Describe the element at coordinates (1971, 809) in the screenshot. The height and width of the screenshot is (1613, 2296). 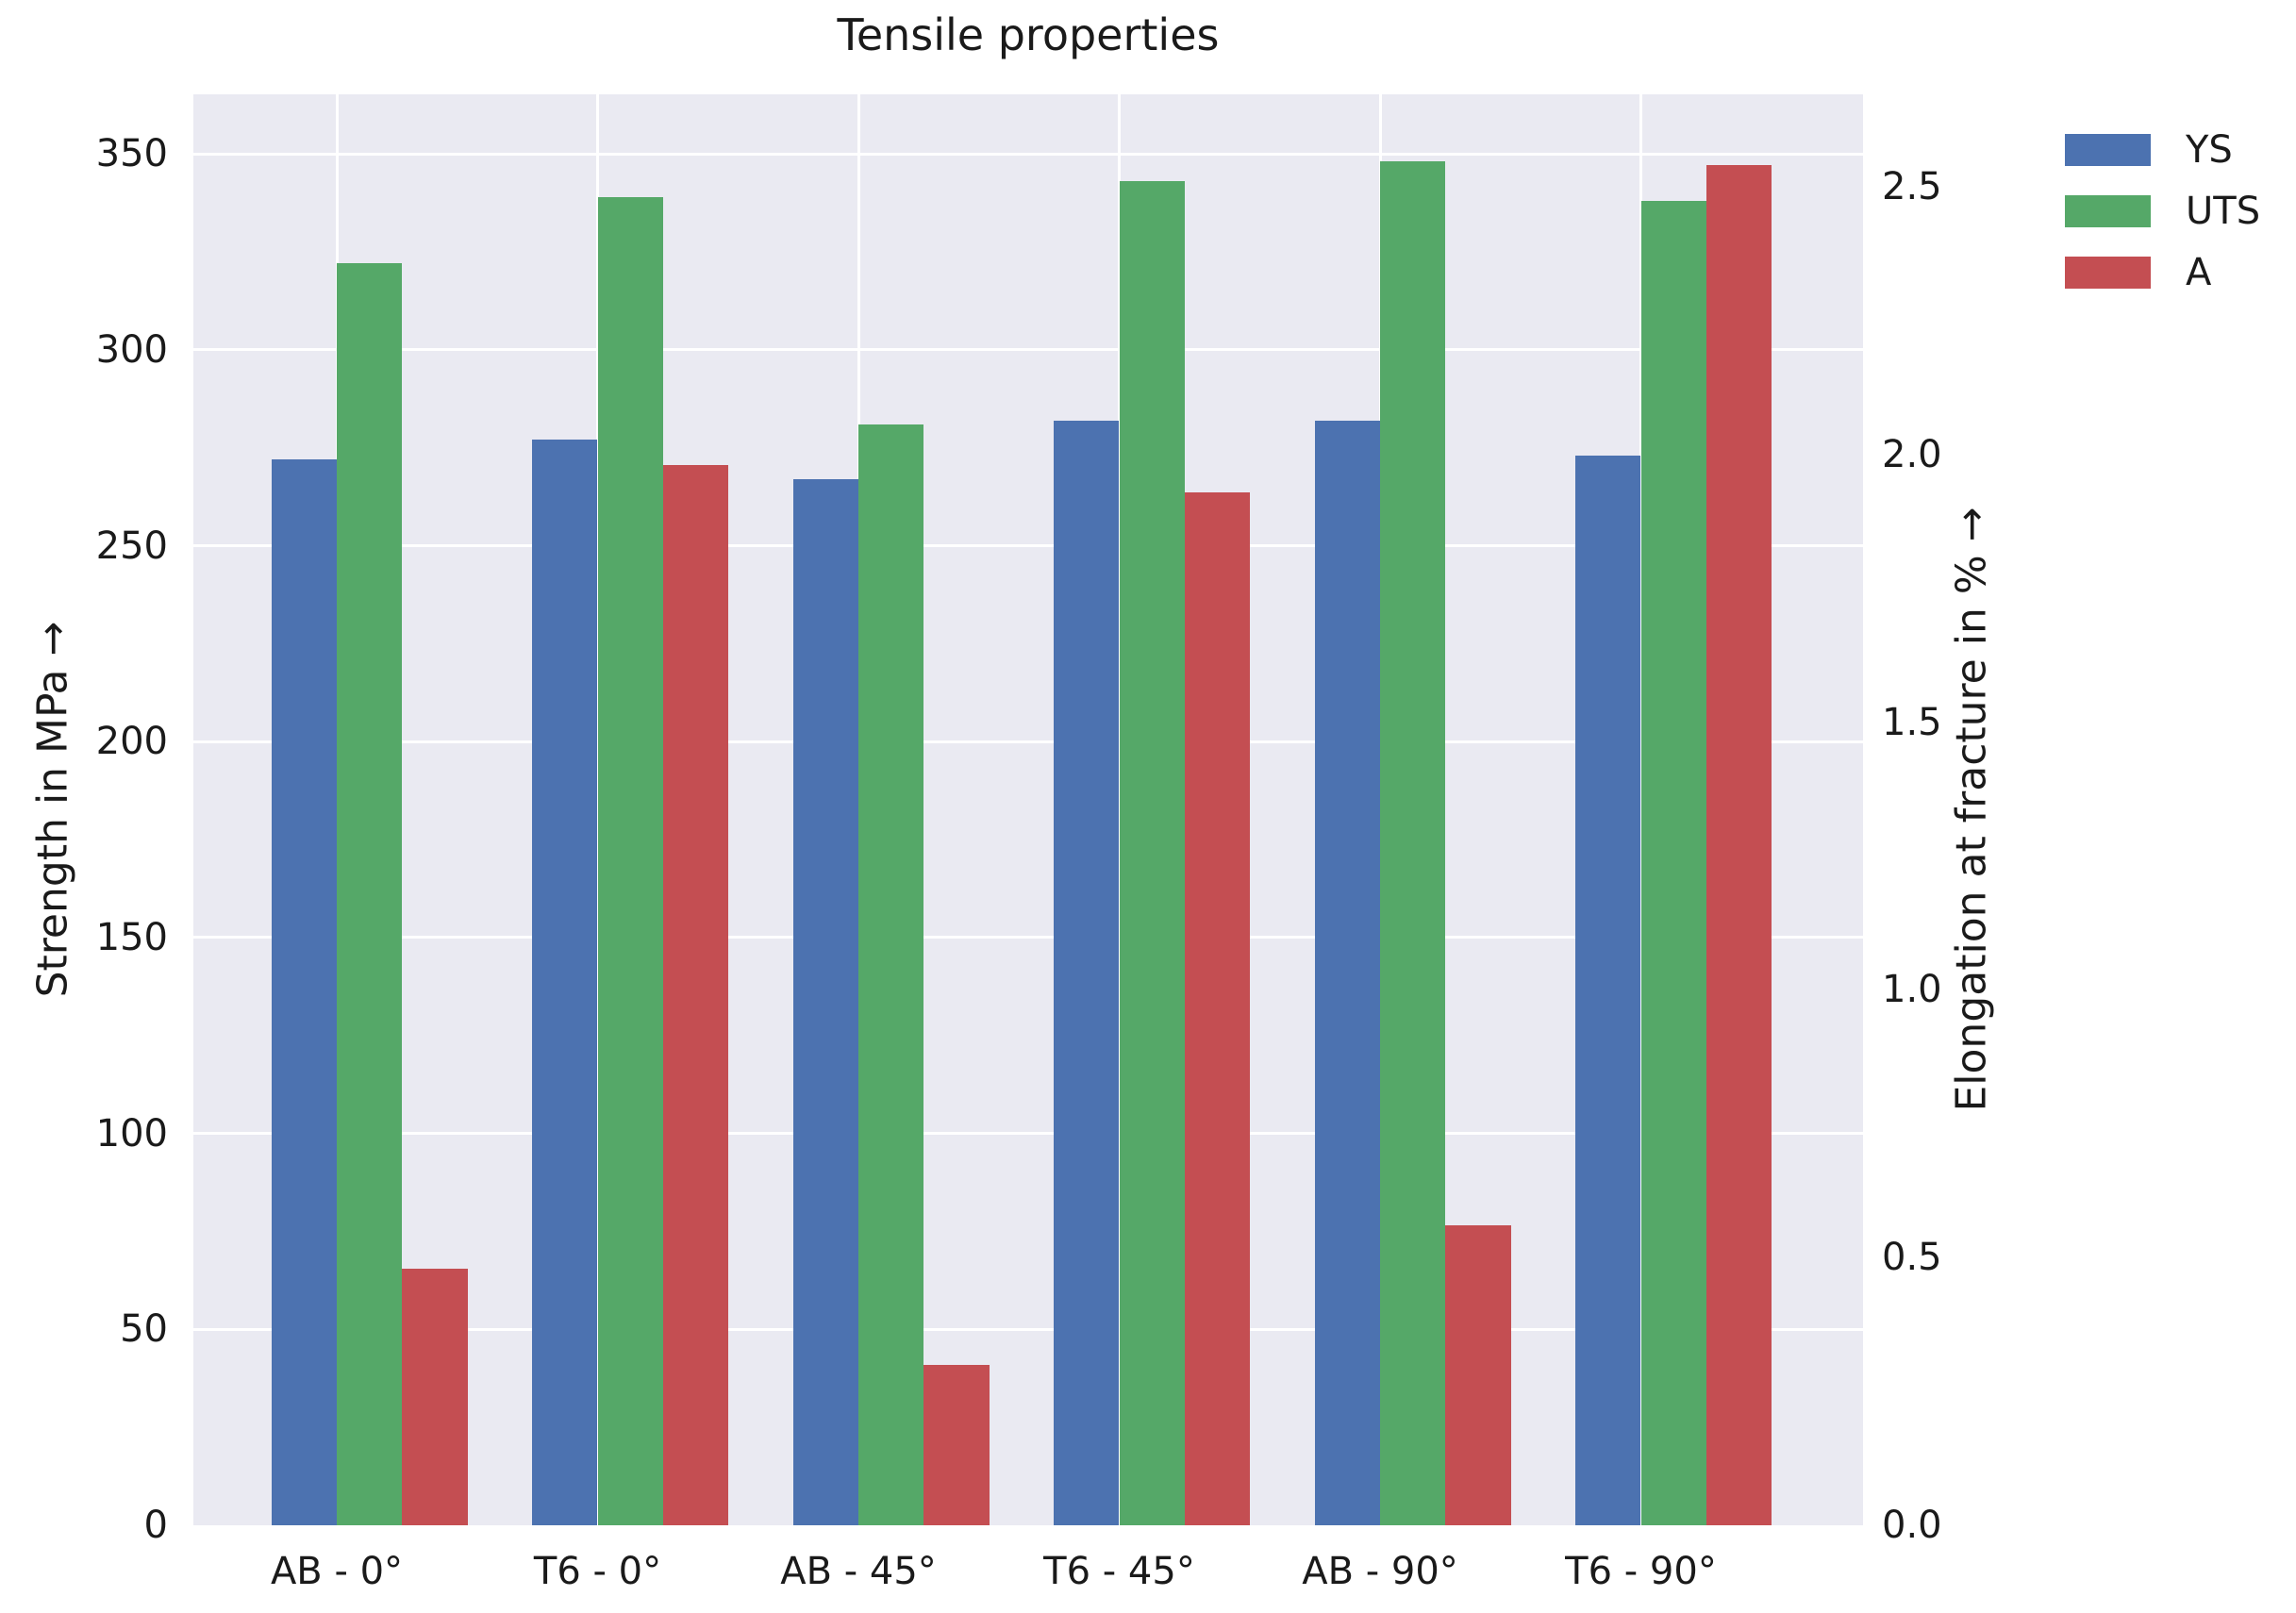
I see `right-axis-label: Elongation at fracture in % →` at that location.